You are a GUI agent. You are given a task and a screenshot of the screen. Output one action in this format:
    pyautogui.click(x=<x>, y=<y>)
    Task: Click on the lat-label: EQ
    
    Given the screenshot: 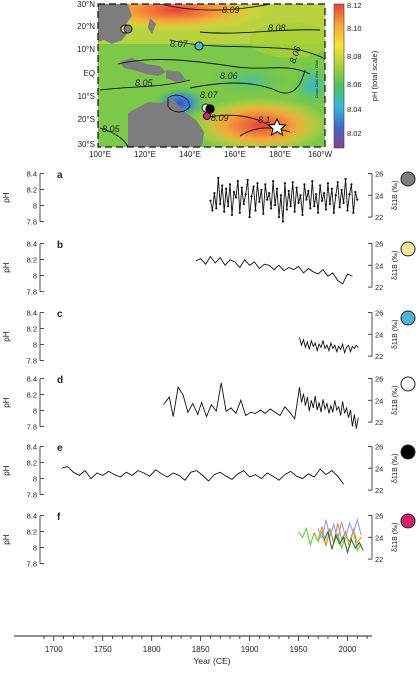 What is the action you would take?
    pyautogui.click(x=89, y=73)
    